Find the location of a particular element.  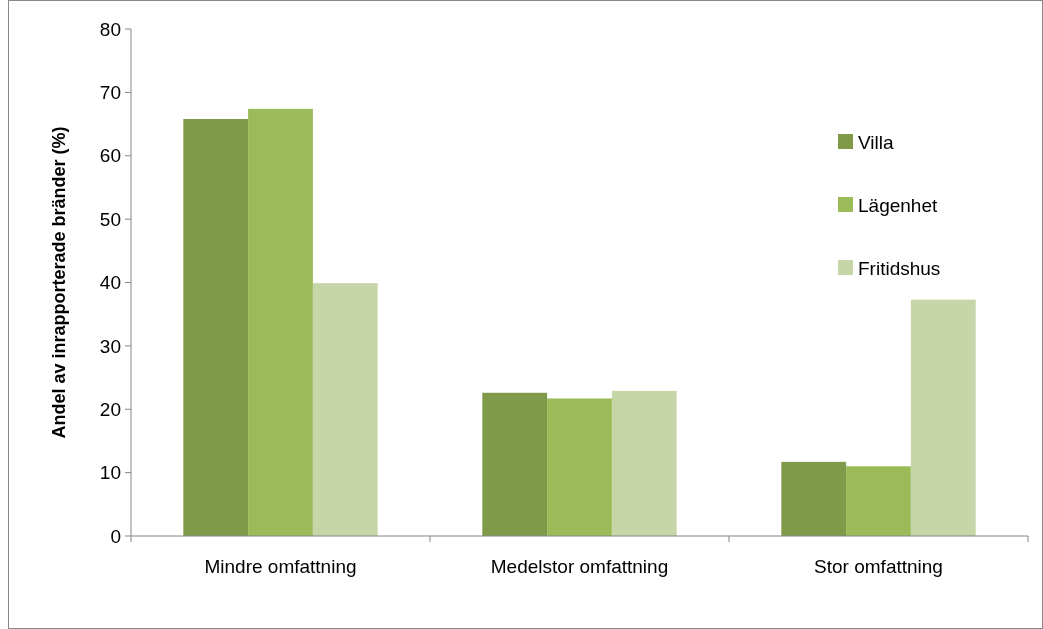

y-tick-label: 30 is located at coordinates (110, 346).